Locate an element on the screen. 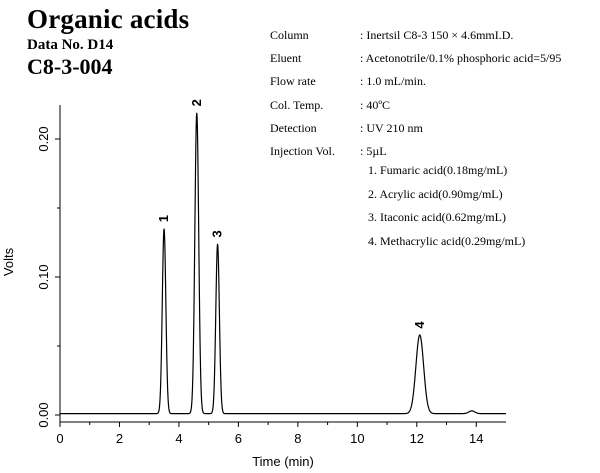 This screenshot has height=473, width=600. condition-label: Col. Temp. is located at coordinates (297, 104).